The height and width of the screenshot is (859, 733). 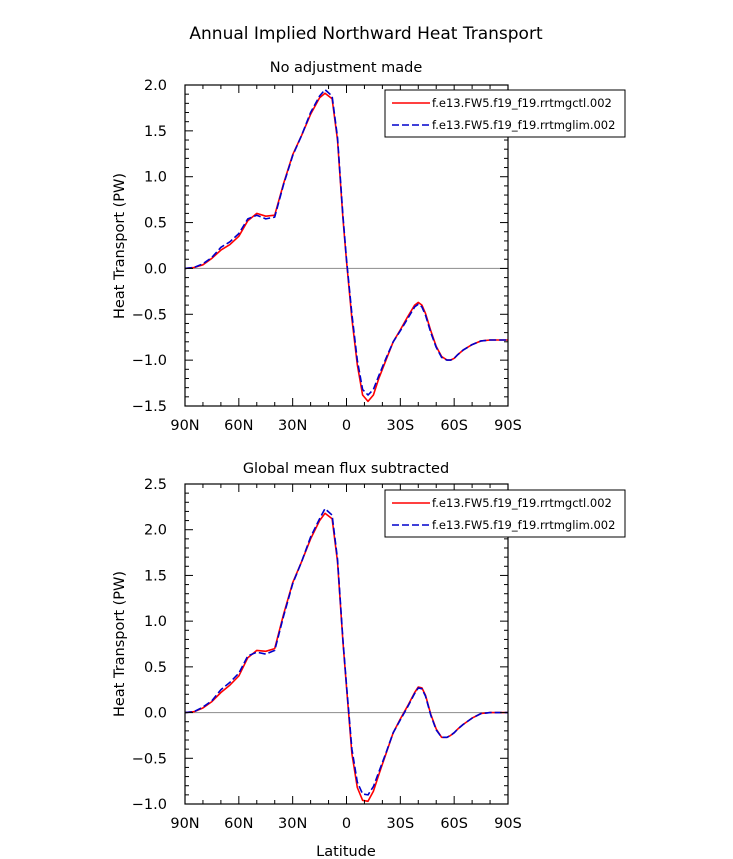 What do you see at coordinates (149, 407) in the screenshot?
I see `y-tick-label: −1.5` at bounding box center [149, 407].